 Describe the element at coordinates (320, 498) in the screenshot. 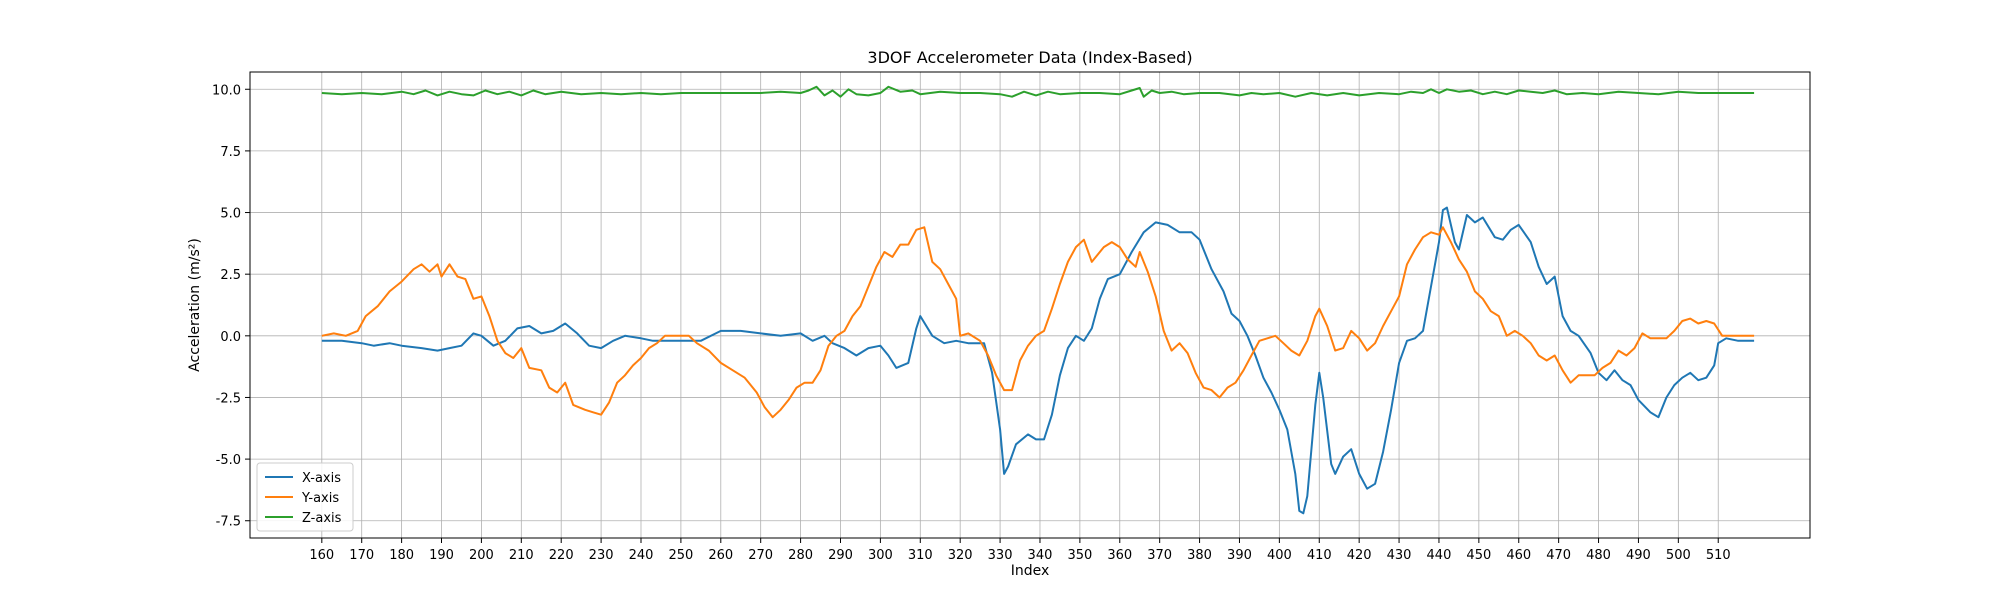

I see `legend-entry-label: Y-axis` at that location.